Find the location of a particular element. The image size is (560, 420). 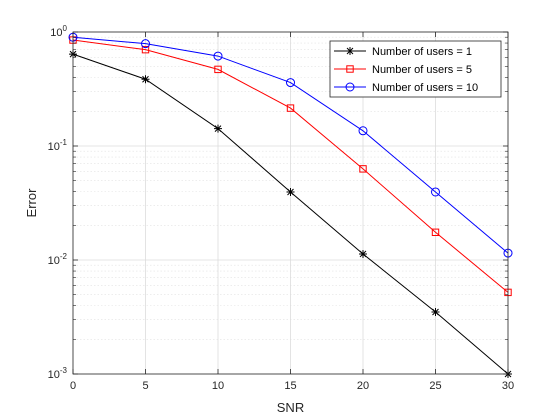

x-tick-labels: 0 5 10 15 20 25 30 is located at coordinates (292, 386).